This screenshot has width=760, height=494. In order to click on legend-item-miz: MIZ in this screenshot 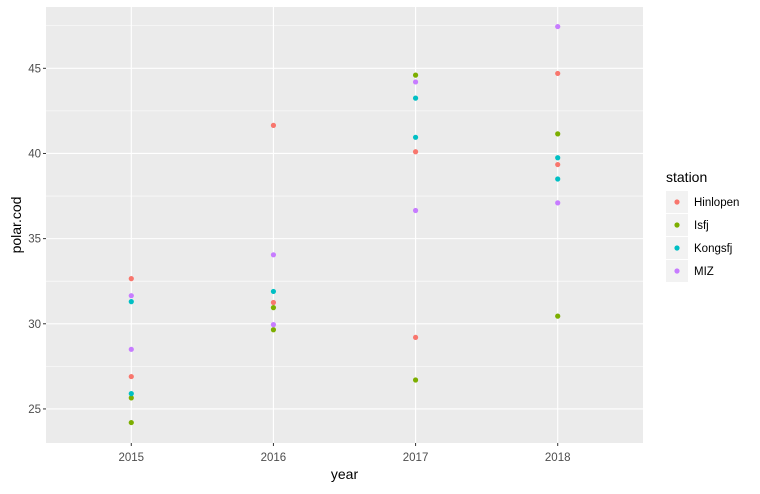, I will do `click(690, 271)`.